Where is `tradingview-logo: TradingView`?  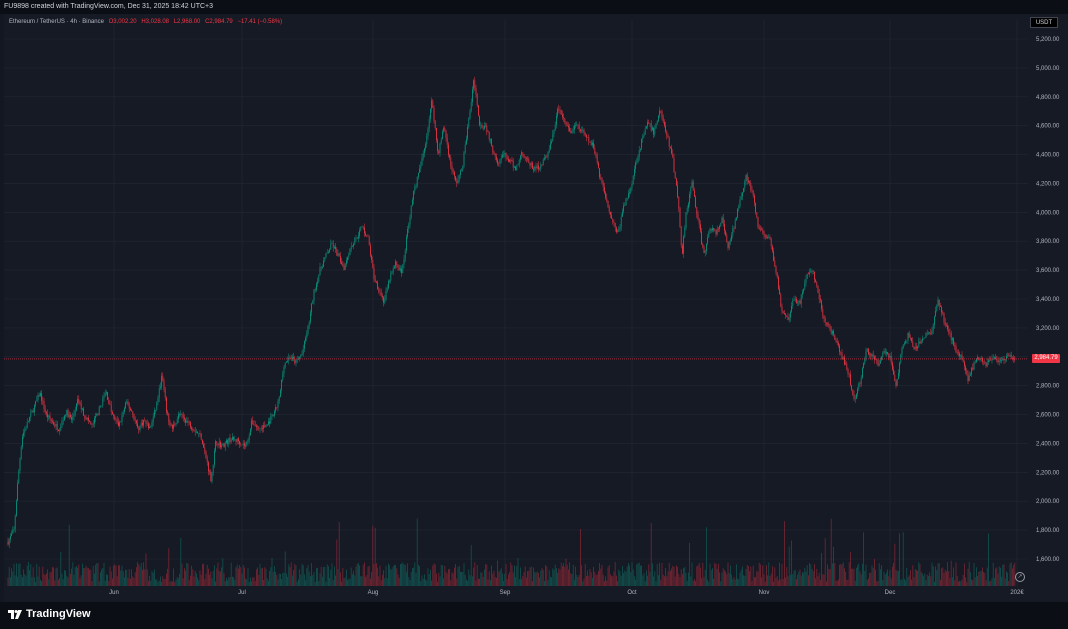 tradingview-logo: TradingView is located at coordinates (49, 614).